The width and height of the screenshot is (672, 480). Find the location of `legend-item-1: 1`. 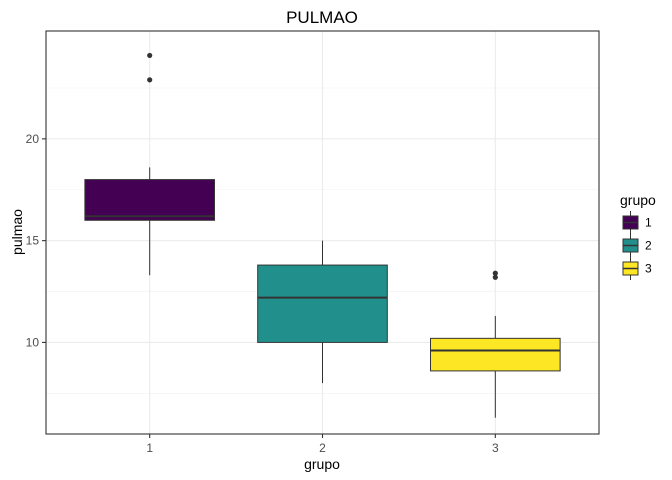

legend-item-1: 1 is located at coordinates (637, 222).